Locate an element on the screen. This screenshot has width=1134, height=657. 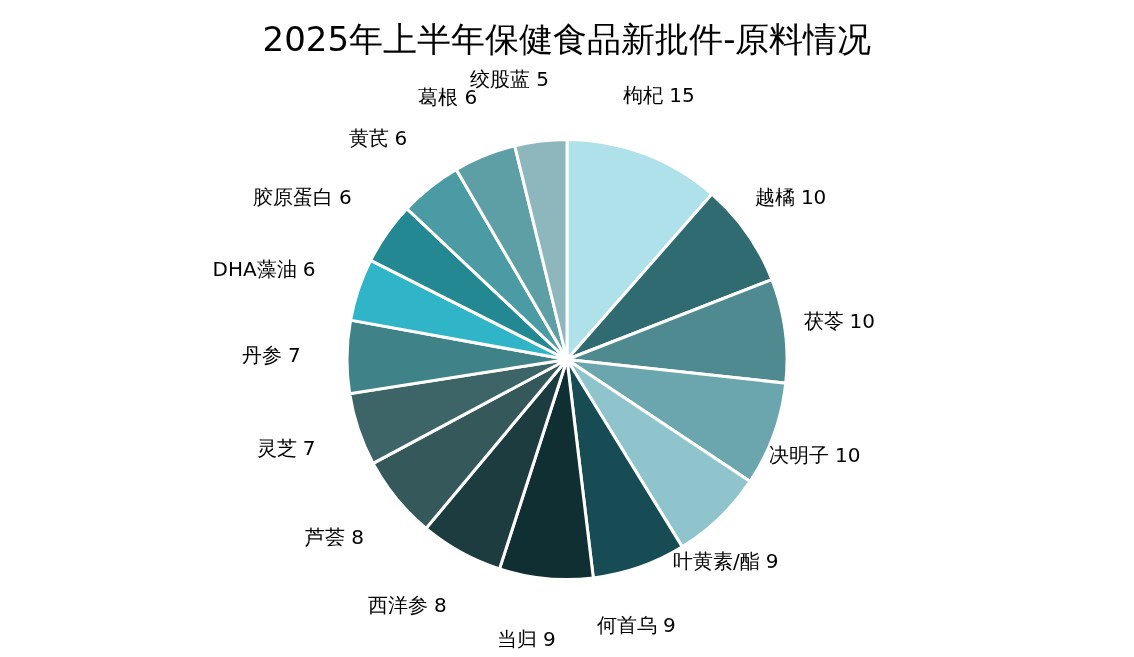
data-label: 15 is located at coordinates (682, 94).